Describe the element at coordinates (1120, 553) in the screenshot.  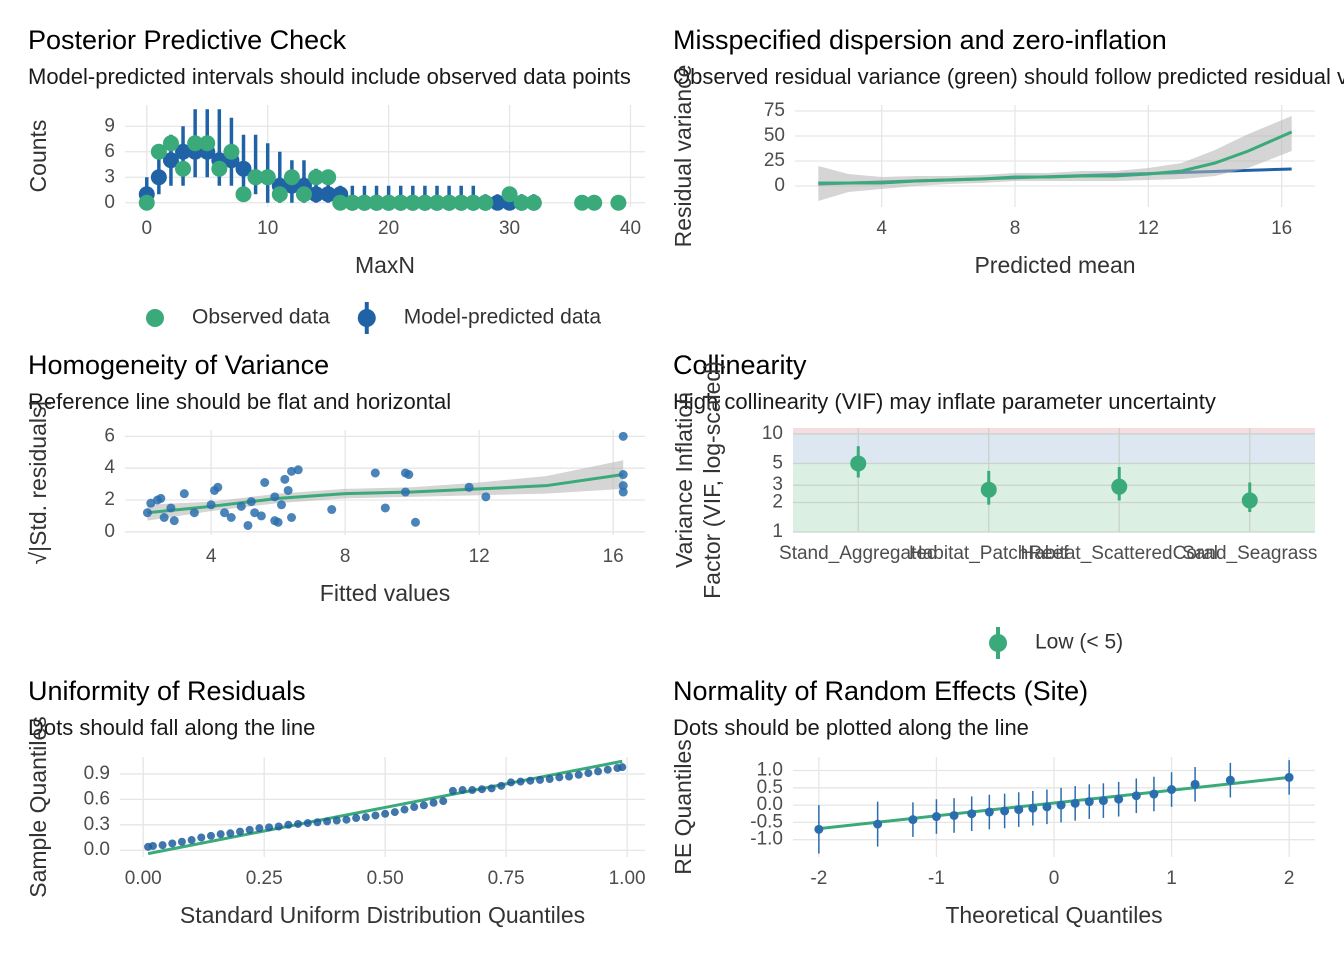
I see `x-tick-label: Habitat_ScatteredCoral` at that location.